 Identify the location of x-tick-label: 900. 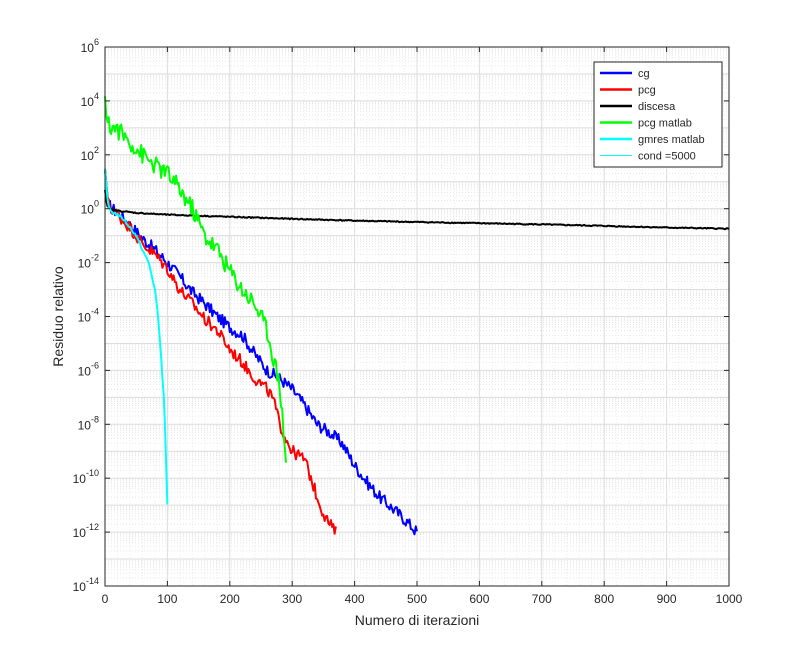
(667, 599).